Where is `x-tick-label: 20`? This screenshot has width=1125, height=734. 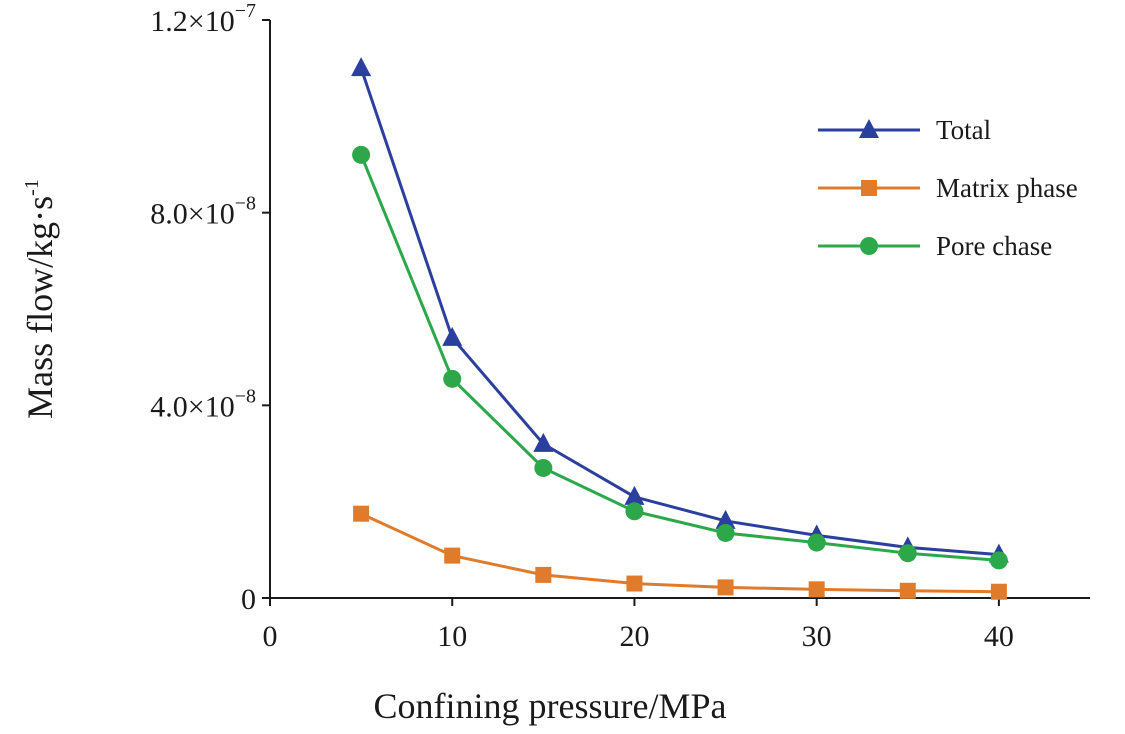
x-tick-label: 20 is located at coordinates (634, 636).